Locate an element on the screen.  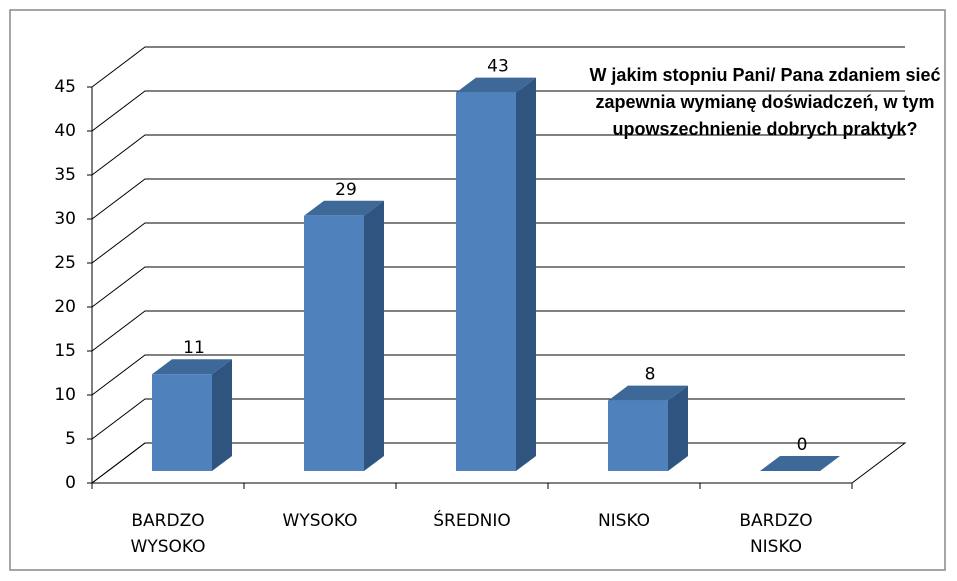
x-tick-label: BARDZO NISKO is located at coordinates (776, 534).